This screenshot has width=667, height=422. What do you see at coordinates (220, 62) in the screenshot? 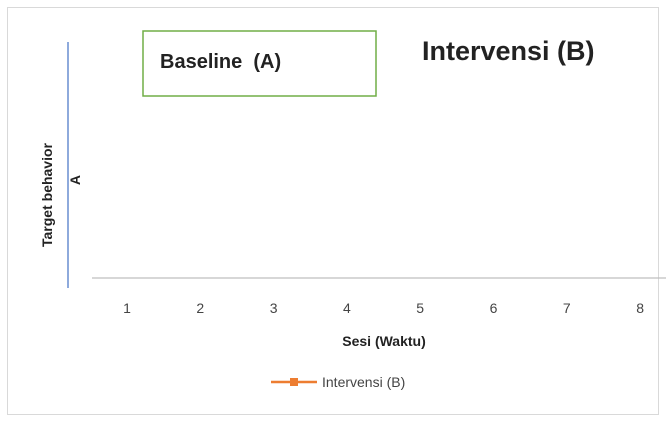
I see `baseline-label: Baseline (A)` at bounding box center [220, 62].